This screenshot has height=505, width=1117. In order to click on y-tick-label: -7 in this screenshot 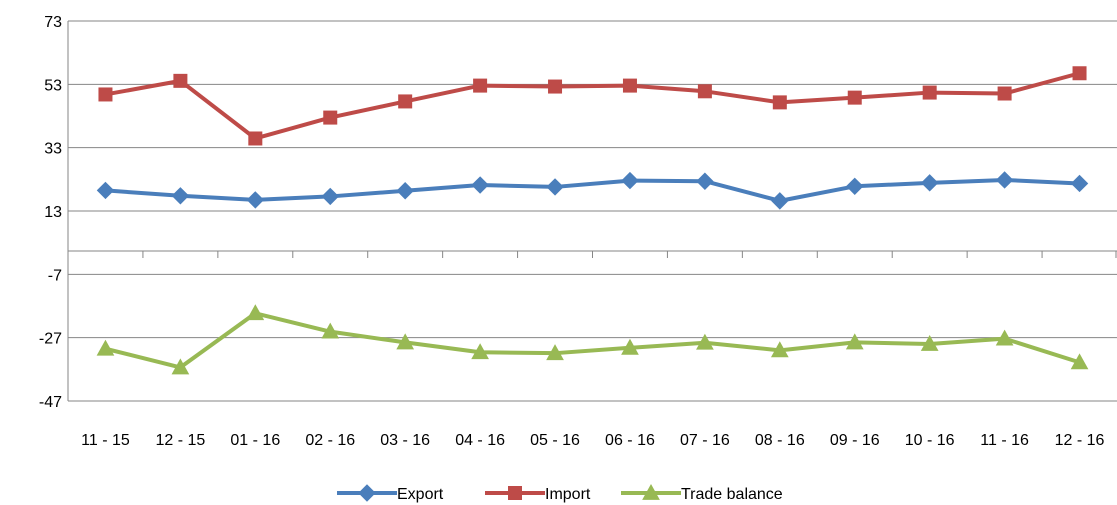, I will do `click(55, 275)`.